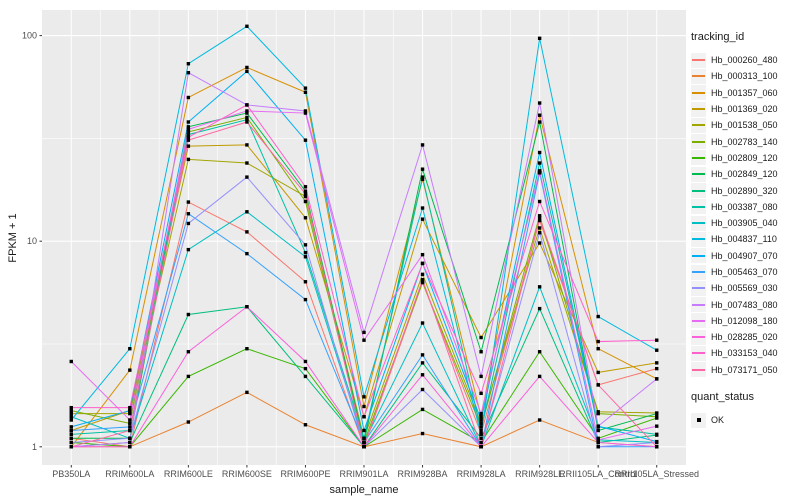  I want to click on y-tick-label: 1, so click(34, 447).